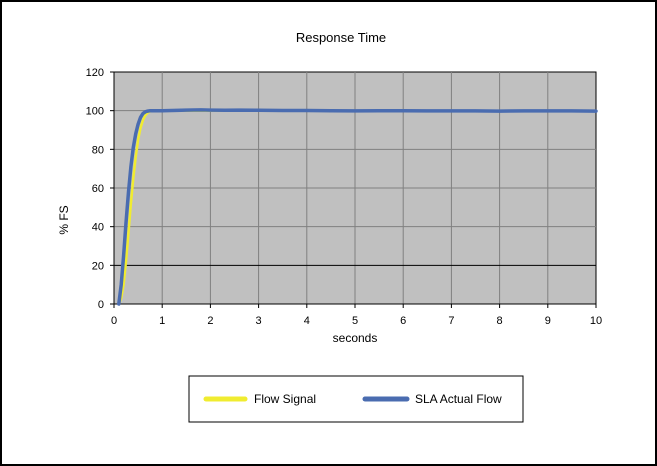 This screenshot has width=657, height=466. Describe the element at coordinates (95, 112) in the screenshot. I see `y-tick-label: 100` at that location.